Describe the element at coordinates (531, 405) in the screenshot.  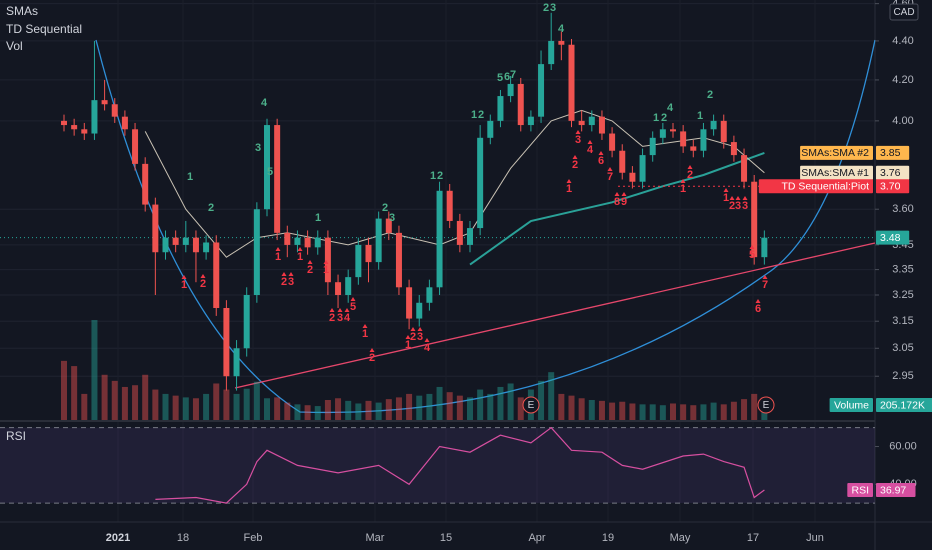
I see `earnings-marker` at that location.